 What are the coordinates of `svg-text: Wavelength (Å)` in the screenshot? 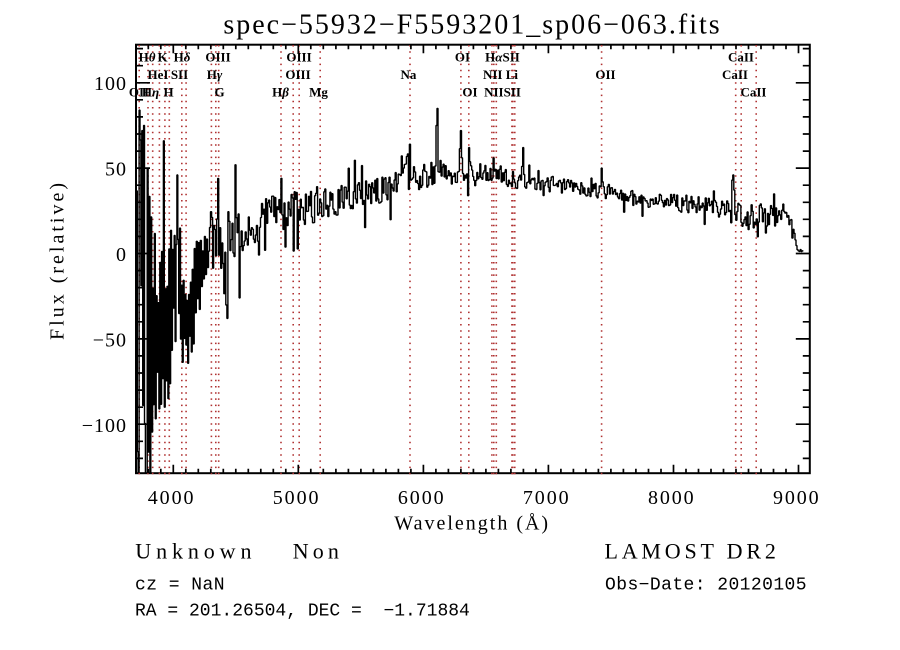 It's located at (472, 524).